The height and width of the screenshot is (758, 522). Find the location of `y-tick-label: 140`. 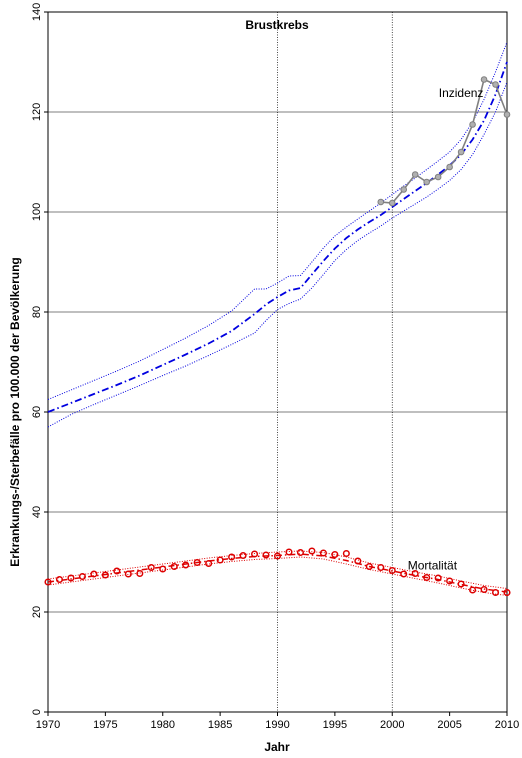

y-tick-label: 140 is located at coordinates (37, 12).